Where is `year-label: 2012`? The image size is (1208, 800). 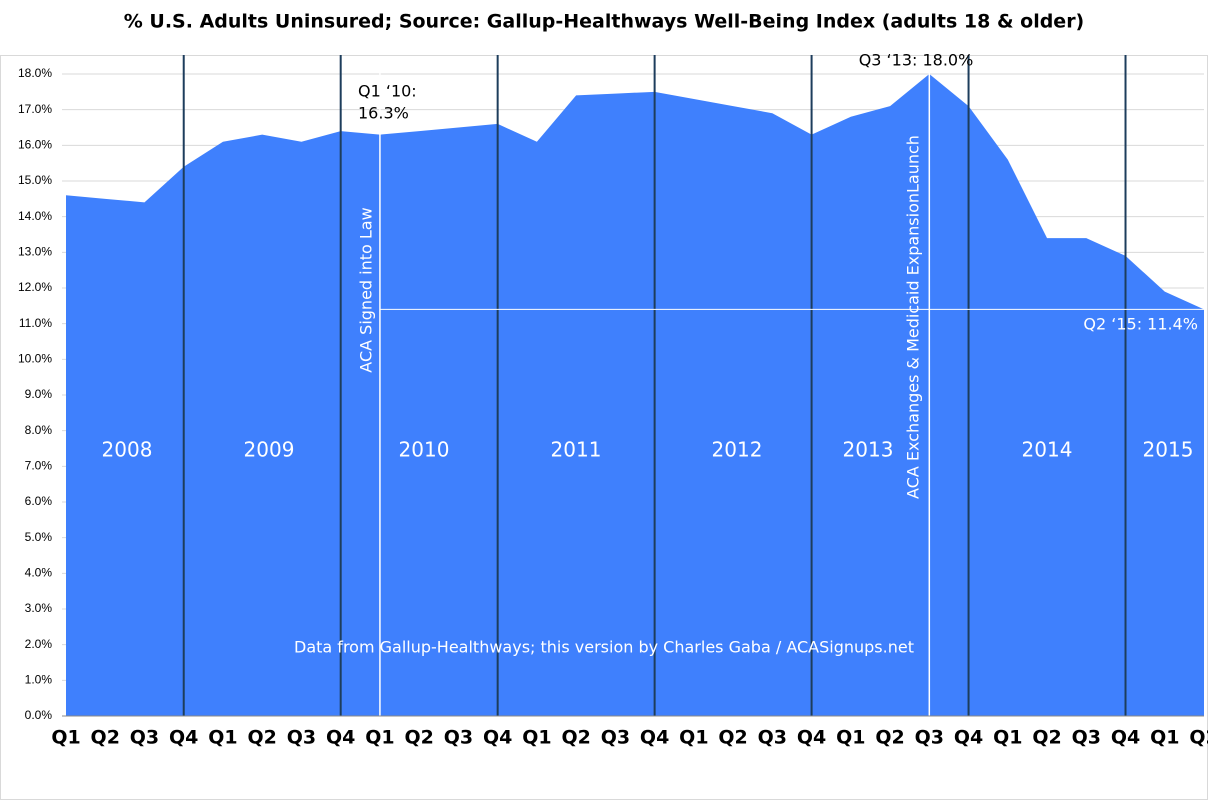
year-label: 2012 is located at coordinates (737, 450).